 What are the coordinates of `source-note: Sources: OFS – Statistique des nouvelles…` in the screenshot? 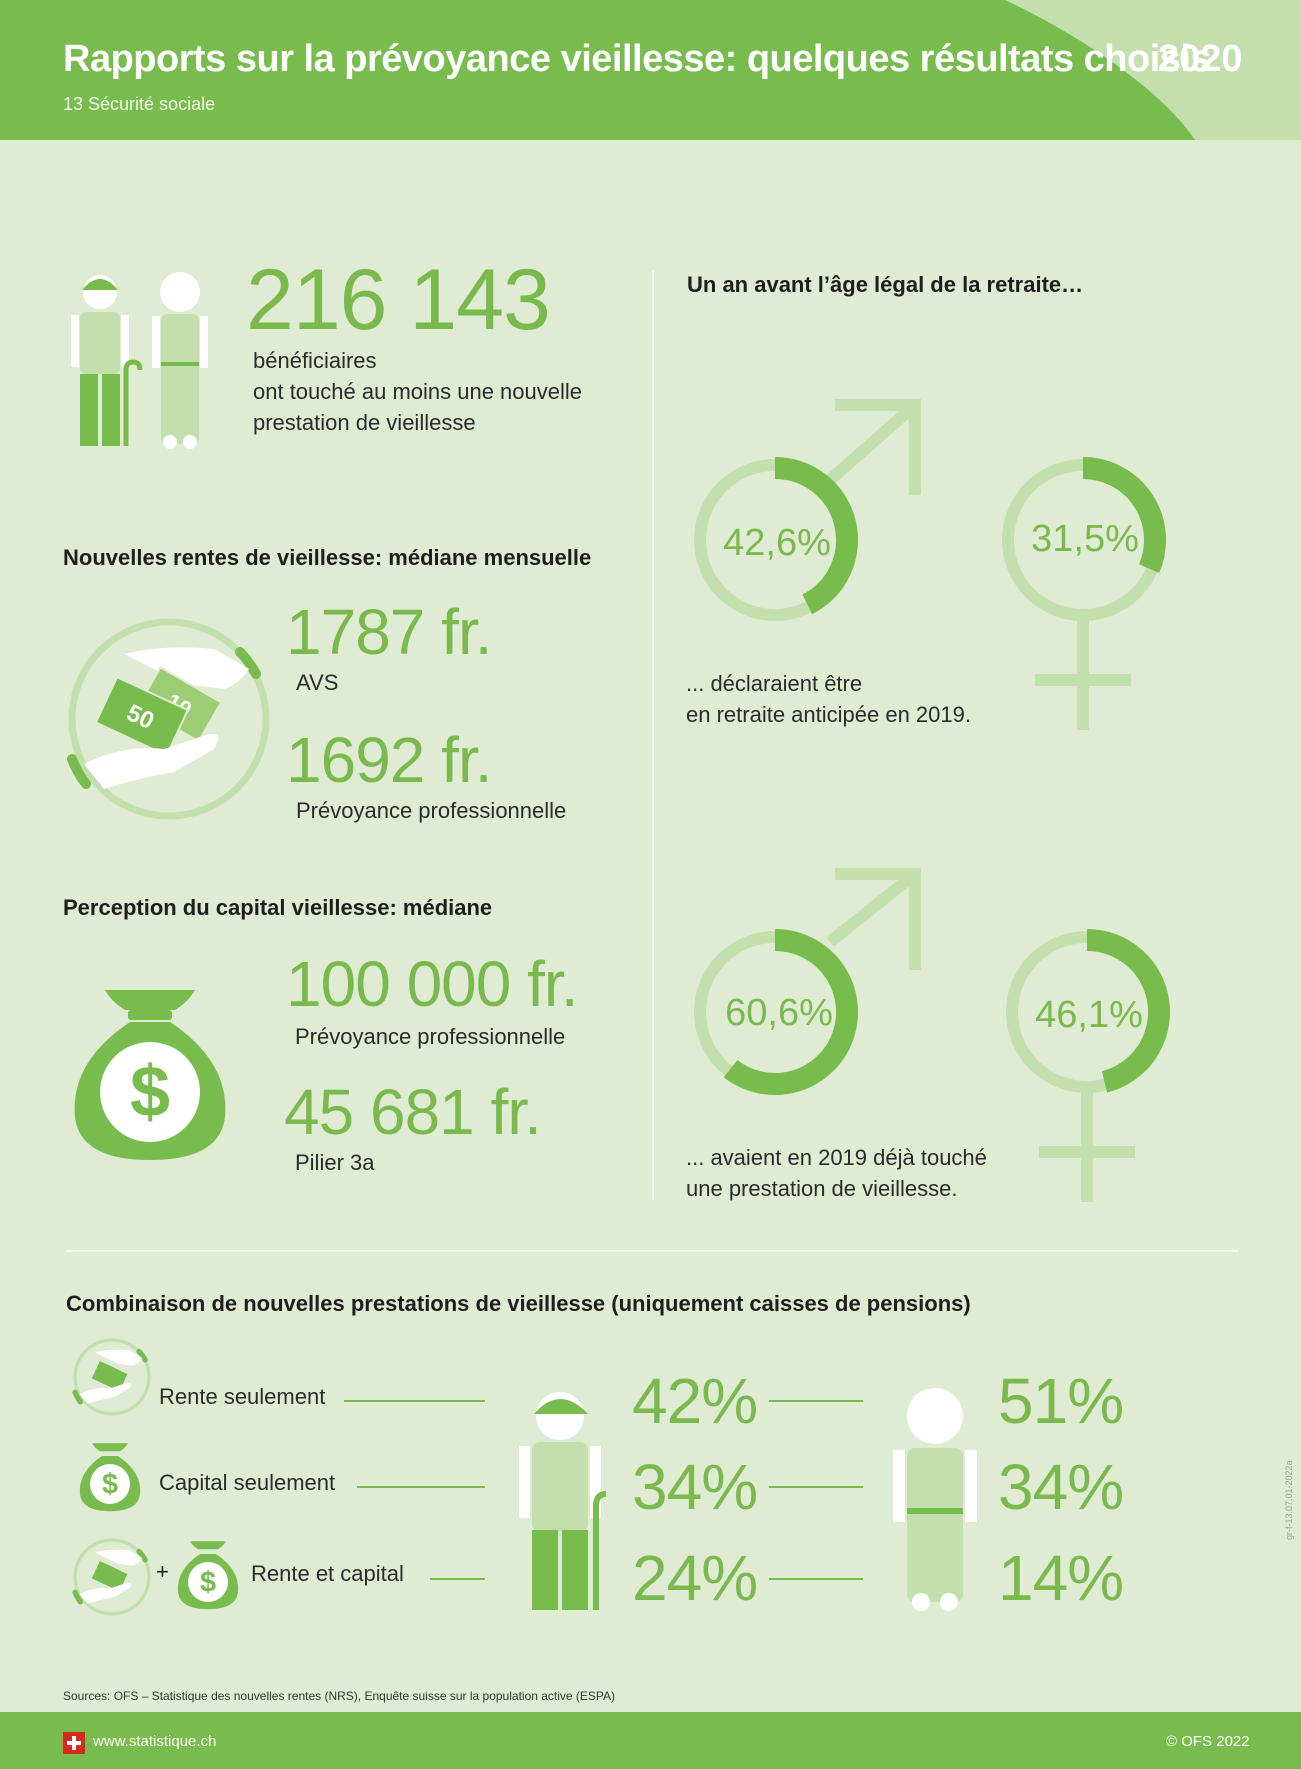 It's located at (339, 1696).